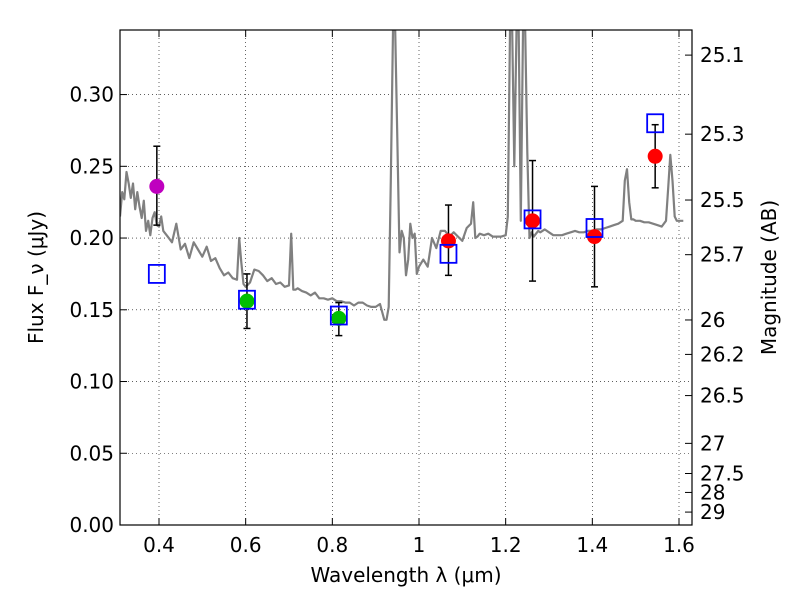 The height and width of the screenshot is (600, 800). Describe the element at coordinates (91, 95) in the screenshot. I see `y-tick-label-6: 0.30` at that location.